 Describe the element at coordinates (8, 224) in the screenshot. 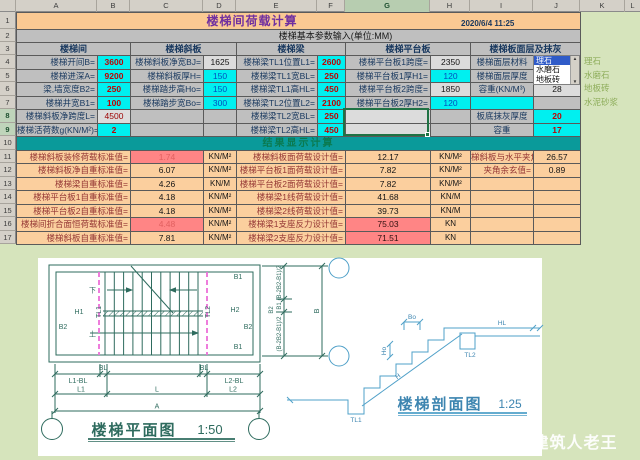

I see `row-header-cell: 16` at that location.